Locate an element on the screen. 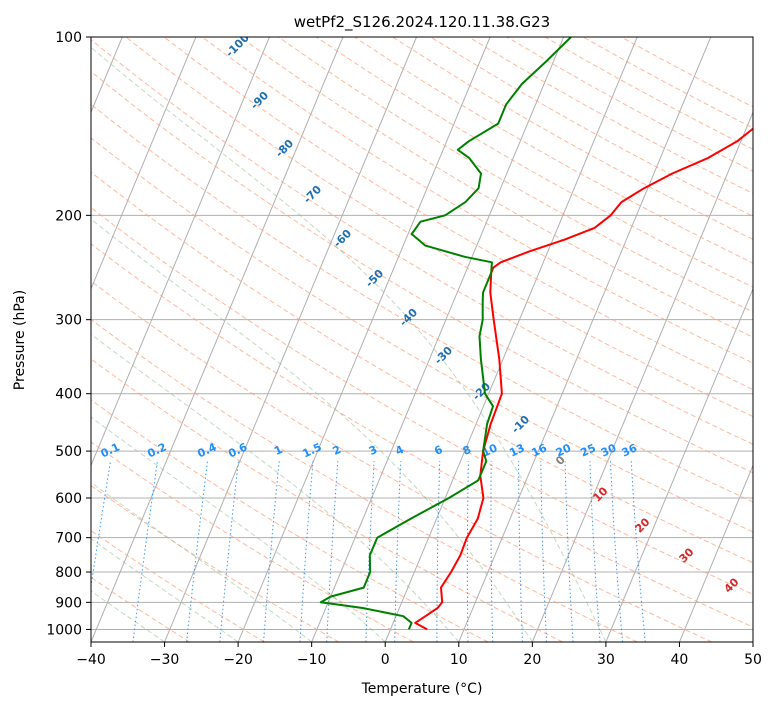 Image resolution: width=775 pixels, height=708 pixels. x-tick-label: −40 is located at coordinates (91, 660).